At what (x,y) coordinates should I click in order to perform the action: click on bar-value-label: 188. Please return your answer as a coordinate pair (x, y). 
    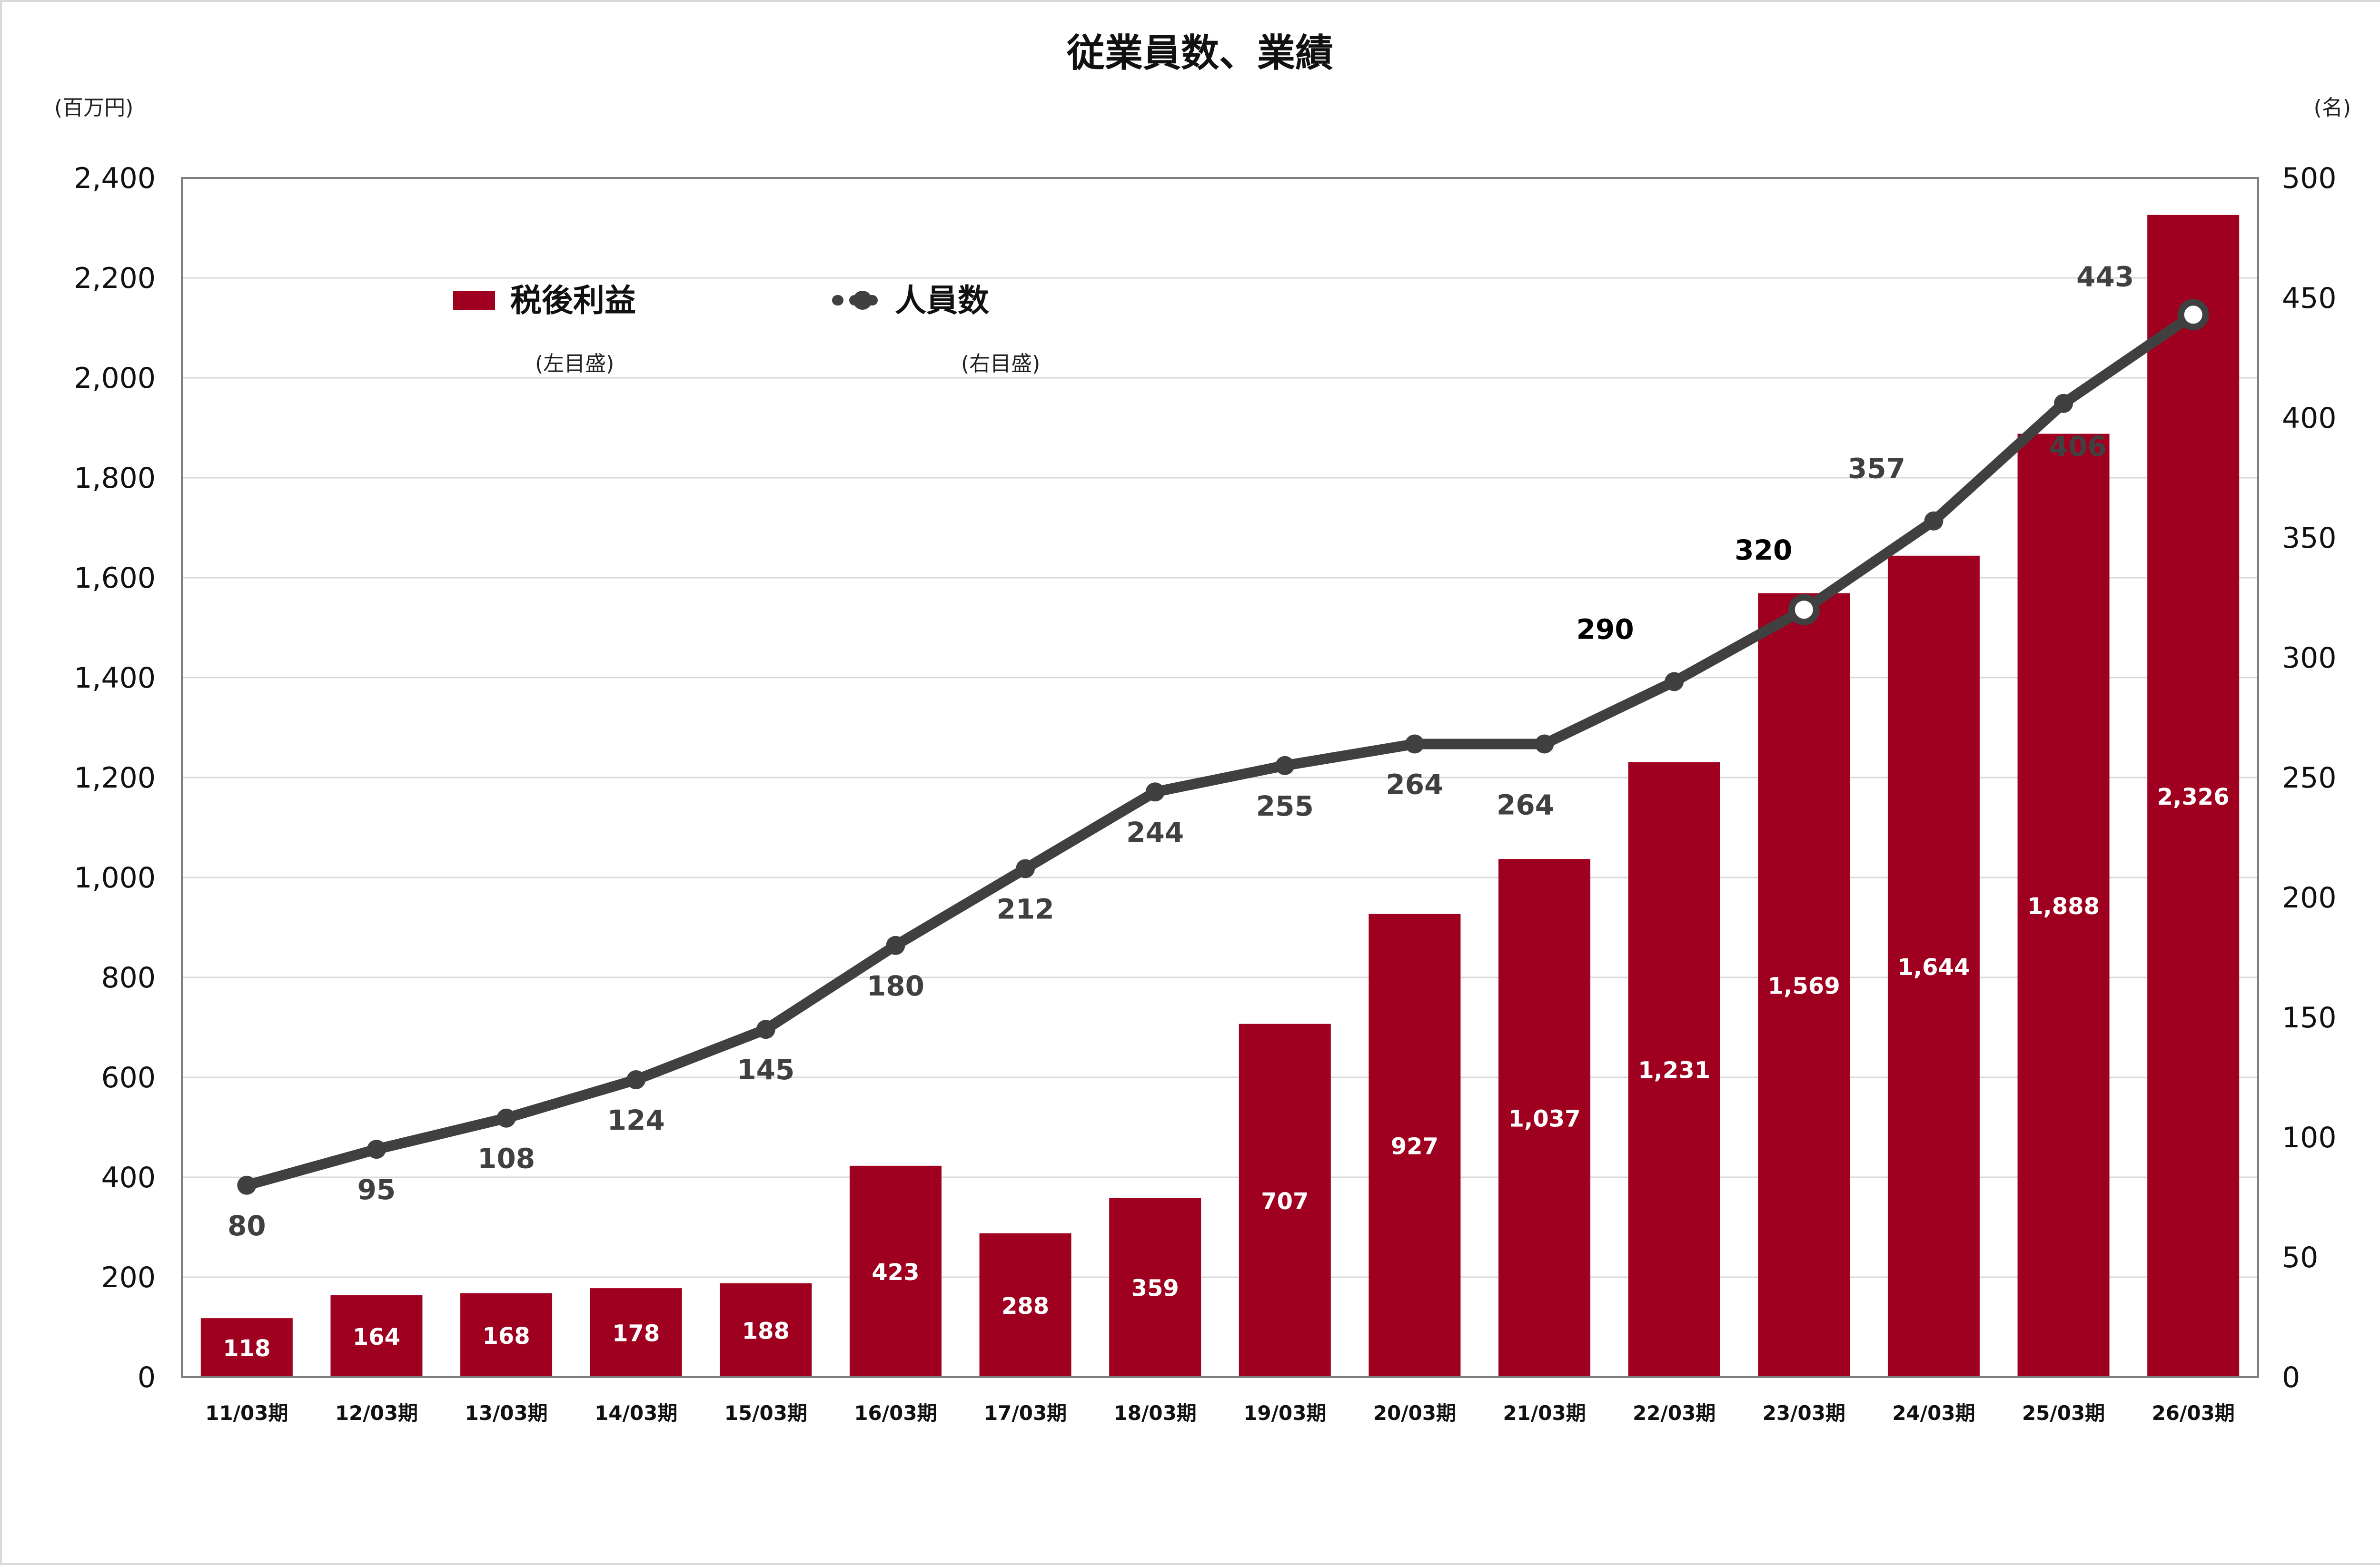
    Looking at the image, I should click on (766, 1331).